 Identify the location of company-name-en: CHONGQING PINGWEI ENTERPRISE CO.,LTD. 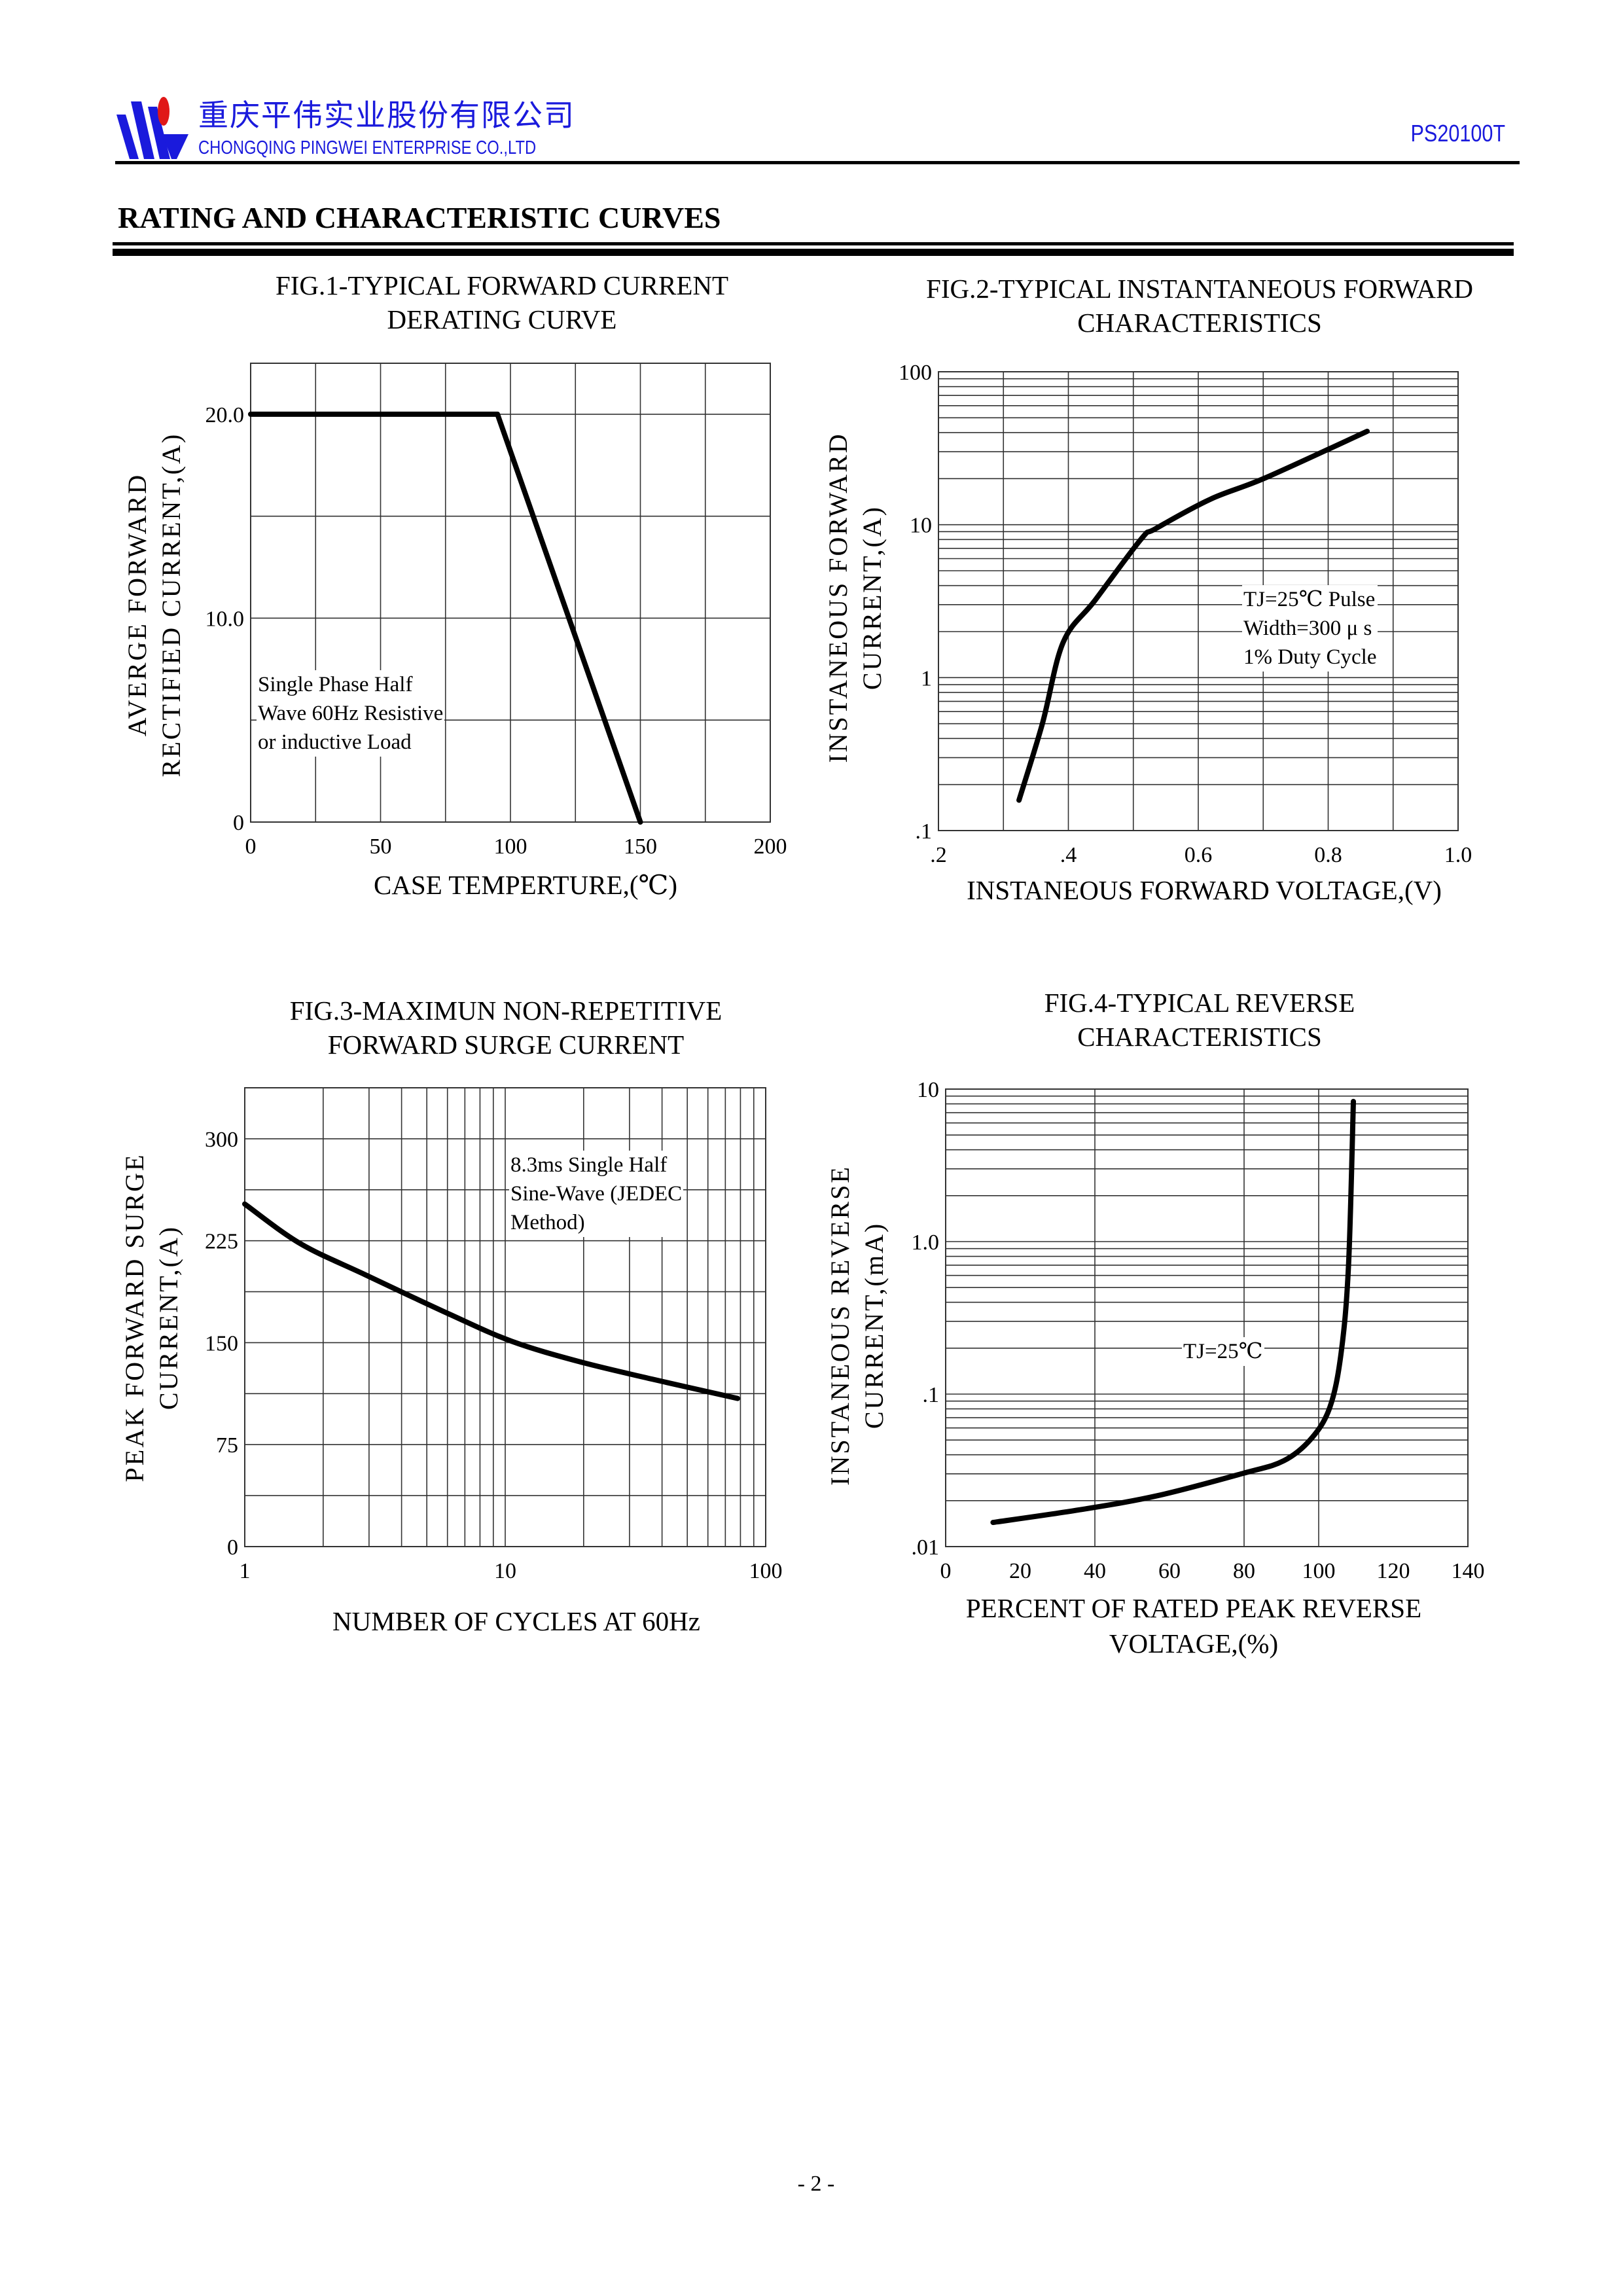
(367, 147).